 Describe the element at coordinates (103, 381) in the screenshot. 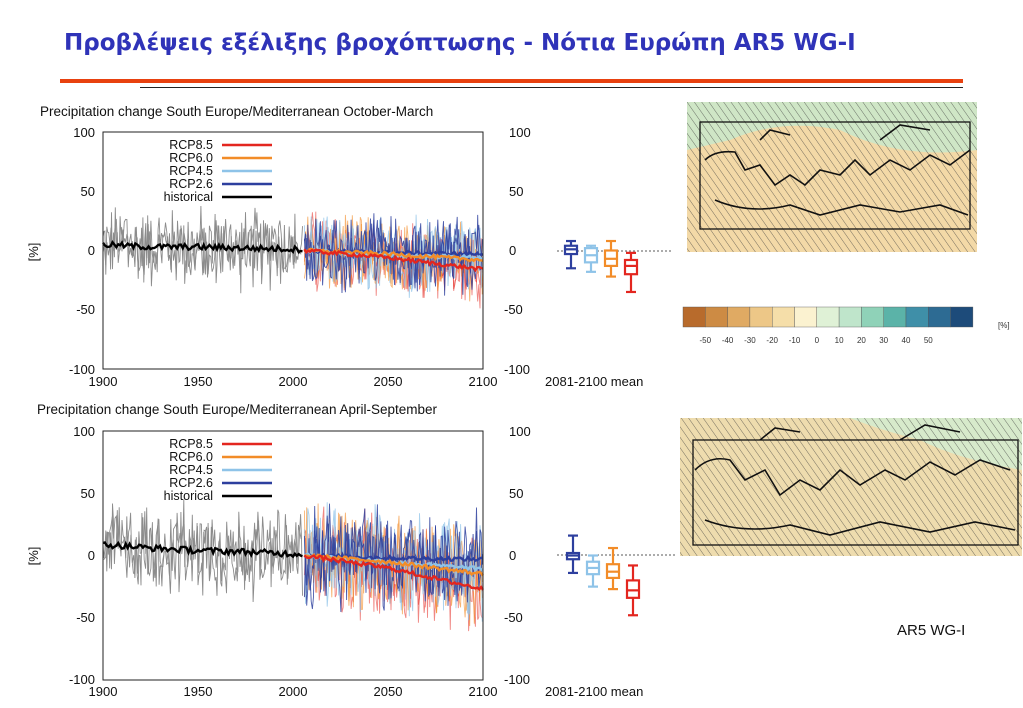

I see `top-xtick-1900: 1900` at that location.